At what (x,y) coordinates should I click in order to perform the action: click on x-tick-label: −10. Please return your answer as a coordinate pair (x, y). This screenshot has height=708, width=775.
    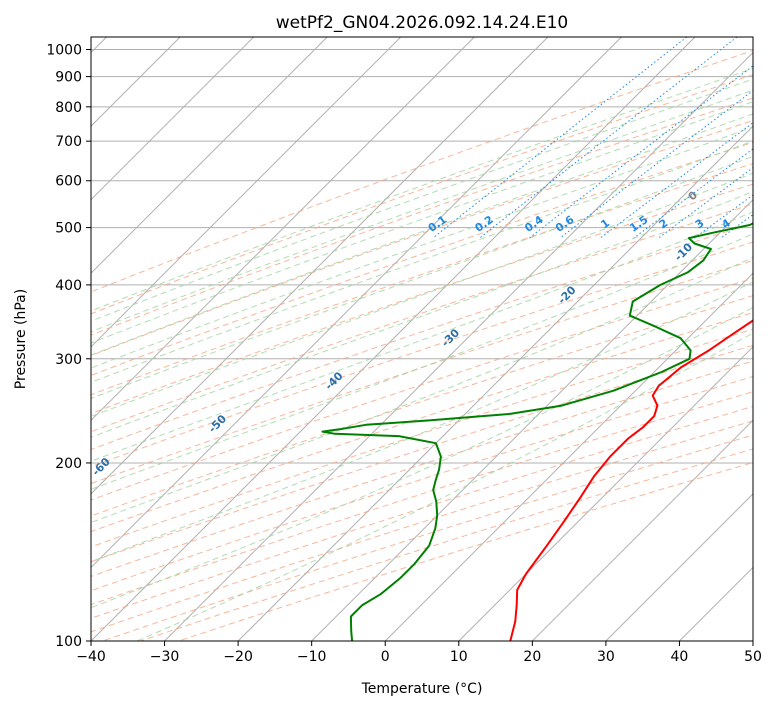
    Looking at the image, I should click on (312, 657).